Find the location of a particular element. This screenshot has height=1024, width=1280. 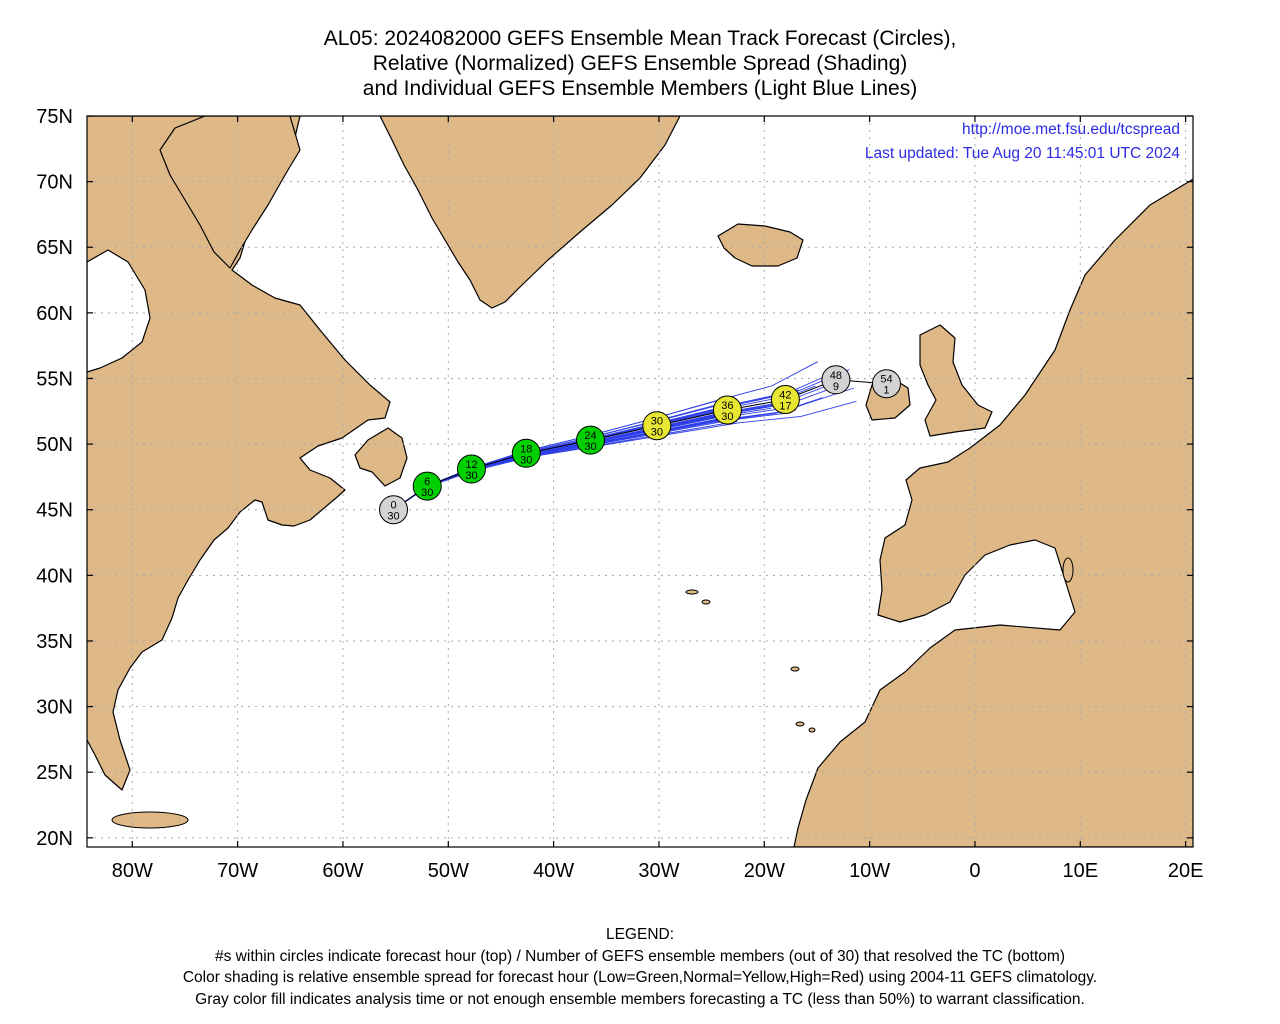

forecast-hour-label: 12 is located at coordinates (471, 465).